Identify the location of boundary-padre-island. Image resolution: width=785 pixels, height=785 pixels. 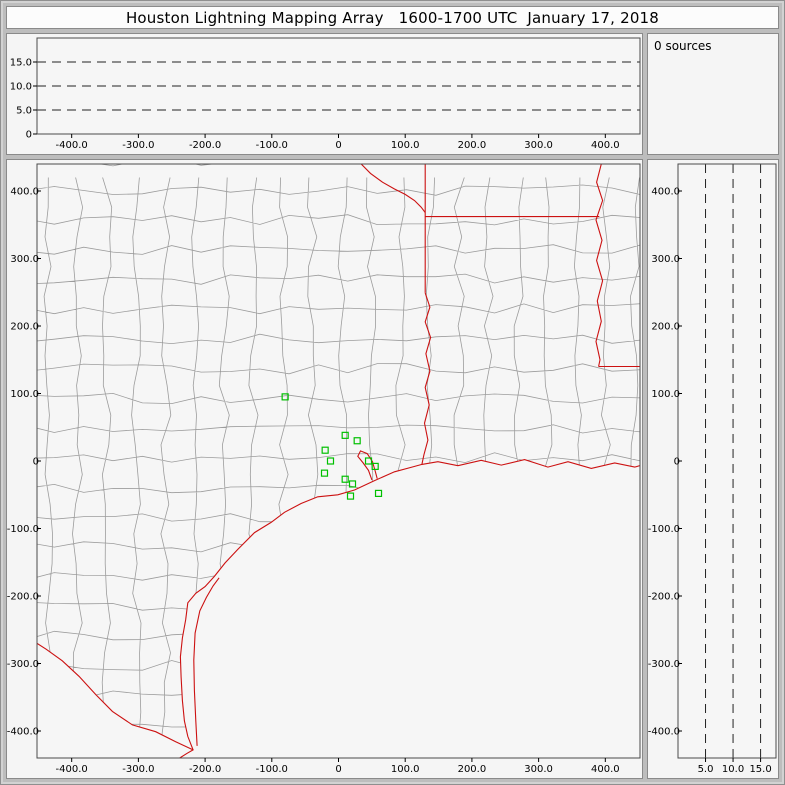
(206, 661).